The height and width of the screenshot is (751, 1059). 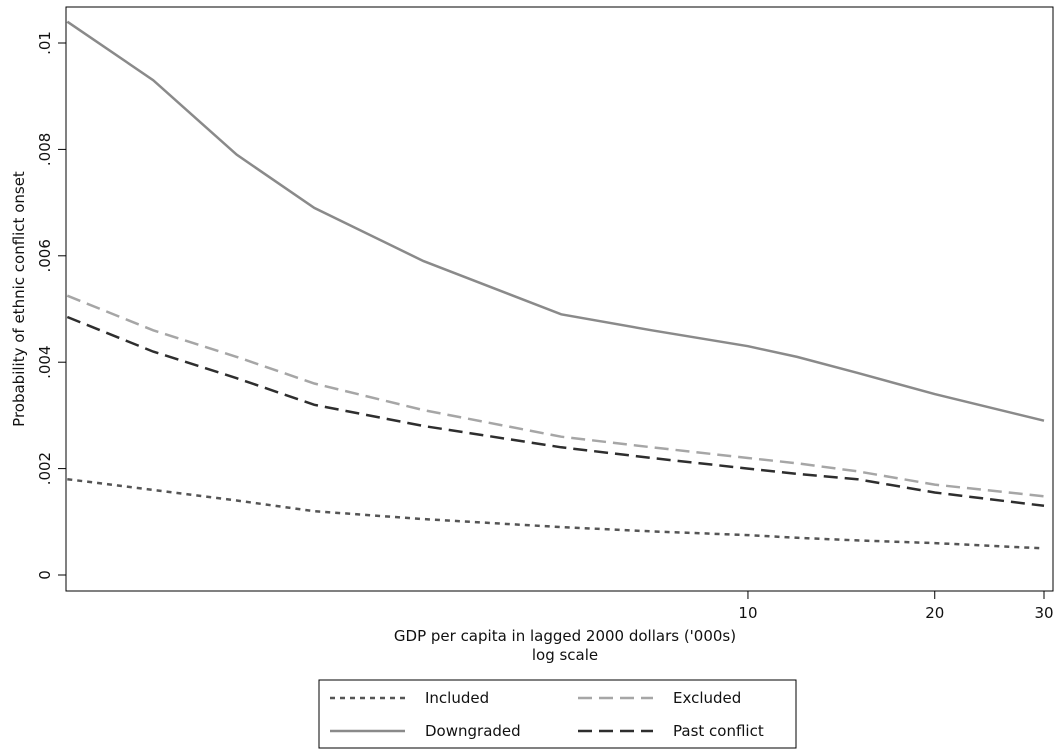 I want to click on x-axis: 10 20 30, so click(x=896, y=606).